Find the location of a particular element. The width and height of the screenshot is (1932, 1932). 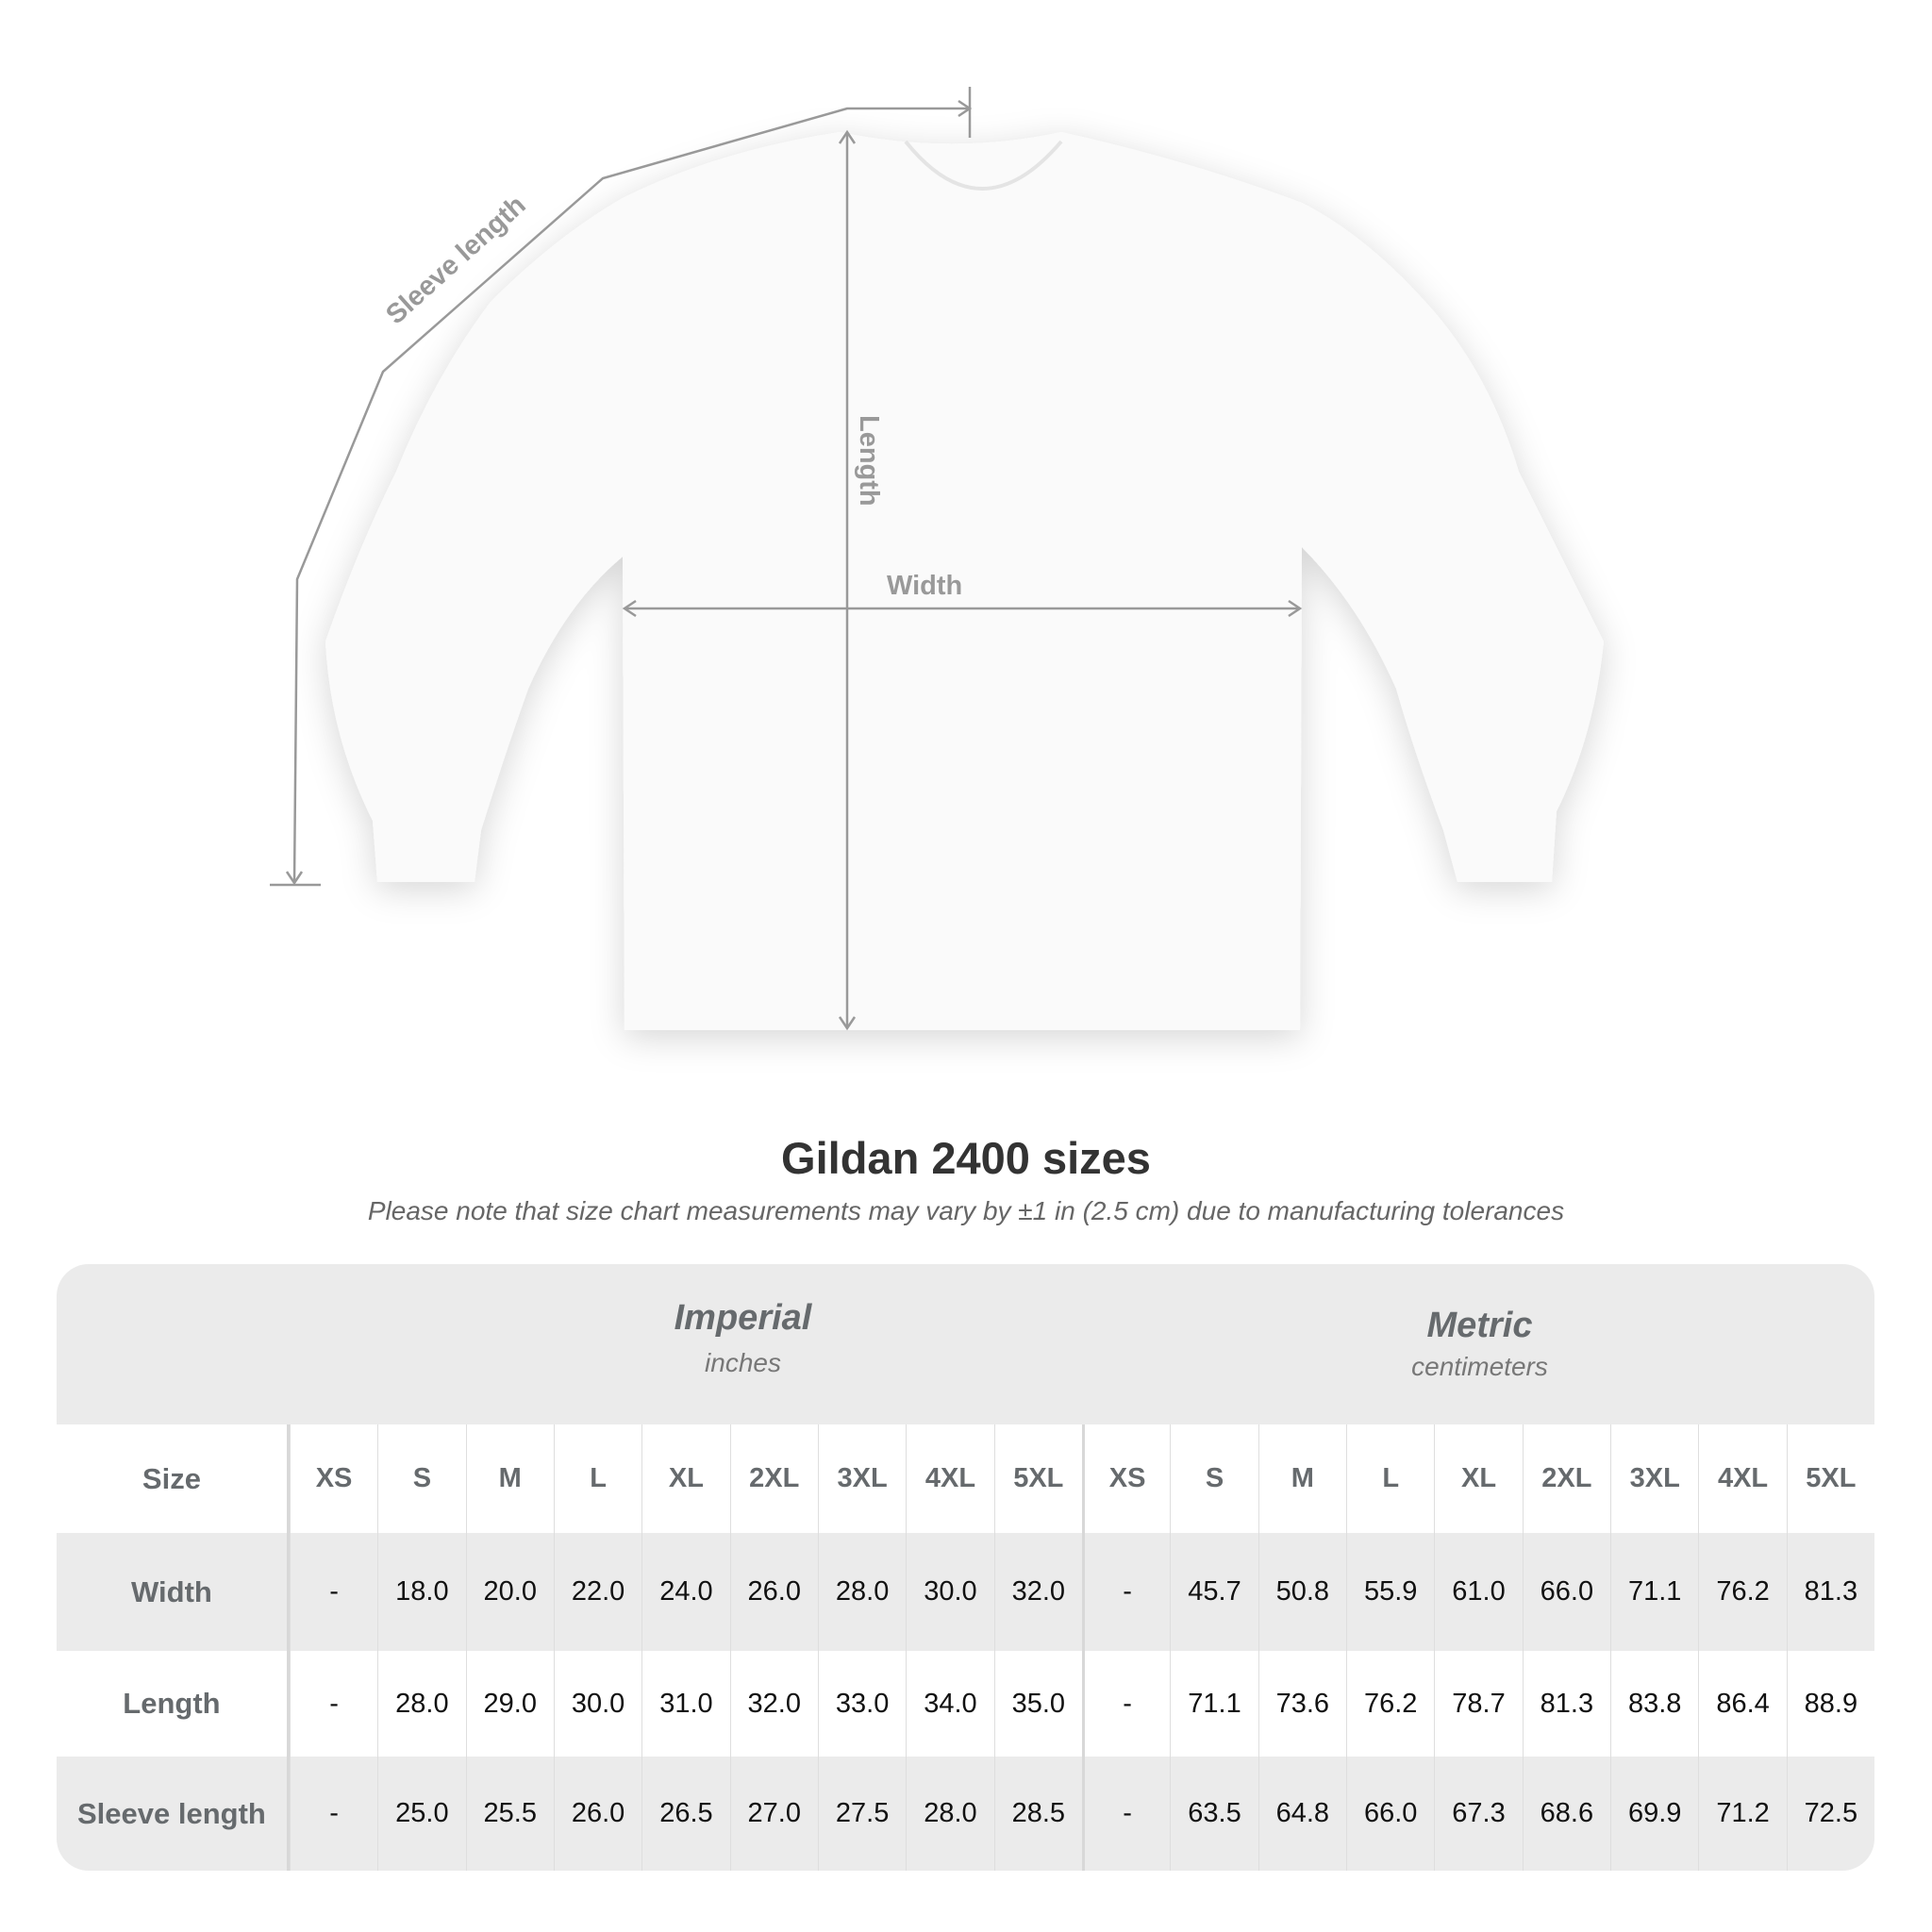

imperial-value: 29.0 is located at coordinates (510, 1704).